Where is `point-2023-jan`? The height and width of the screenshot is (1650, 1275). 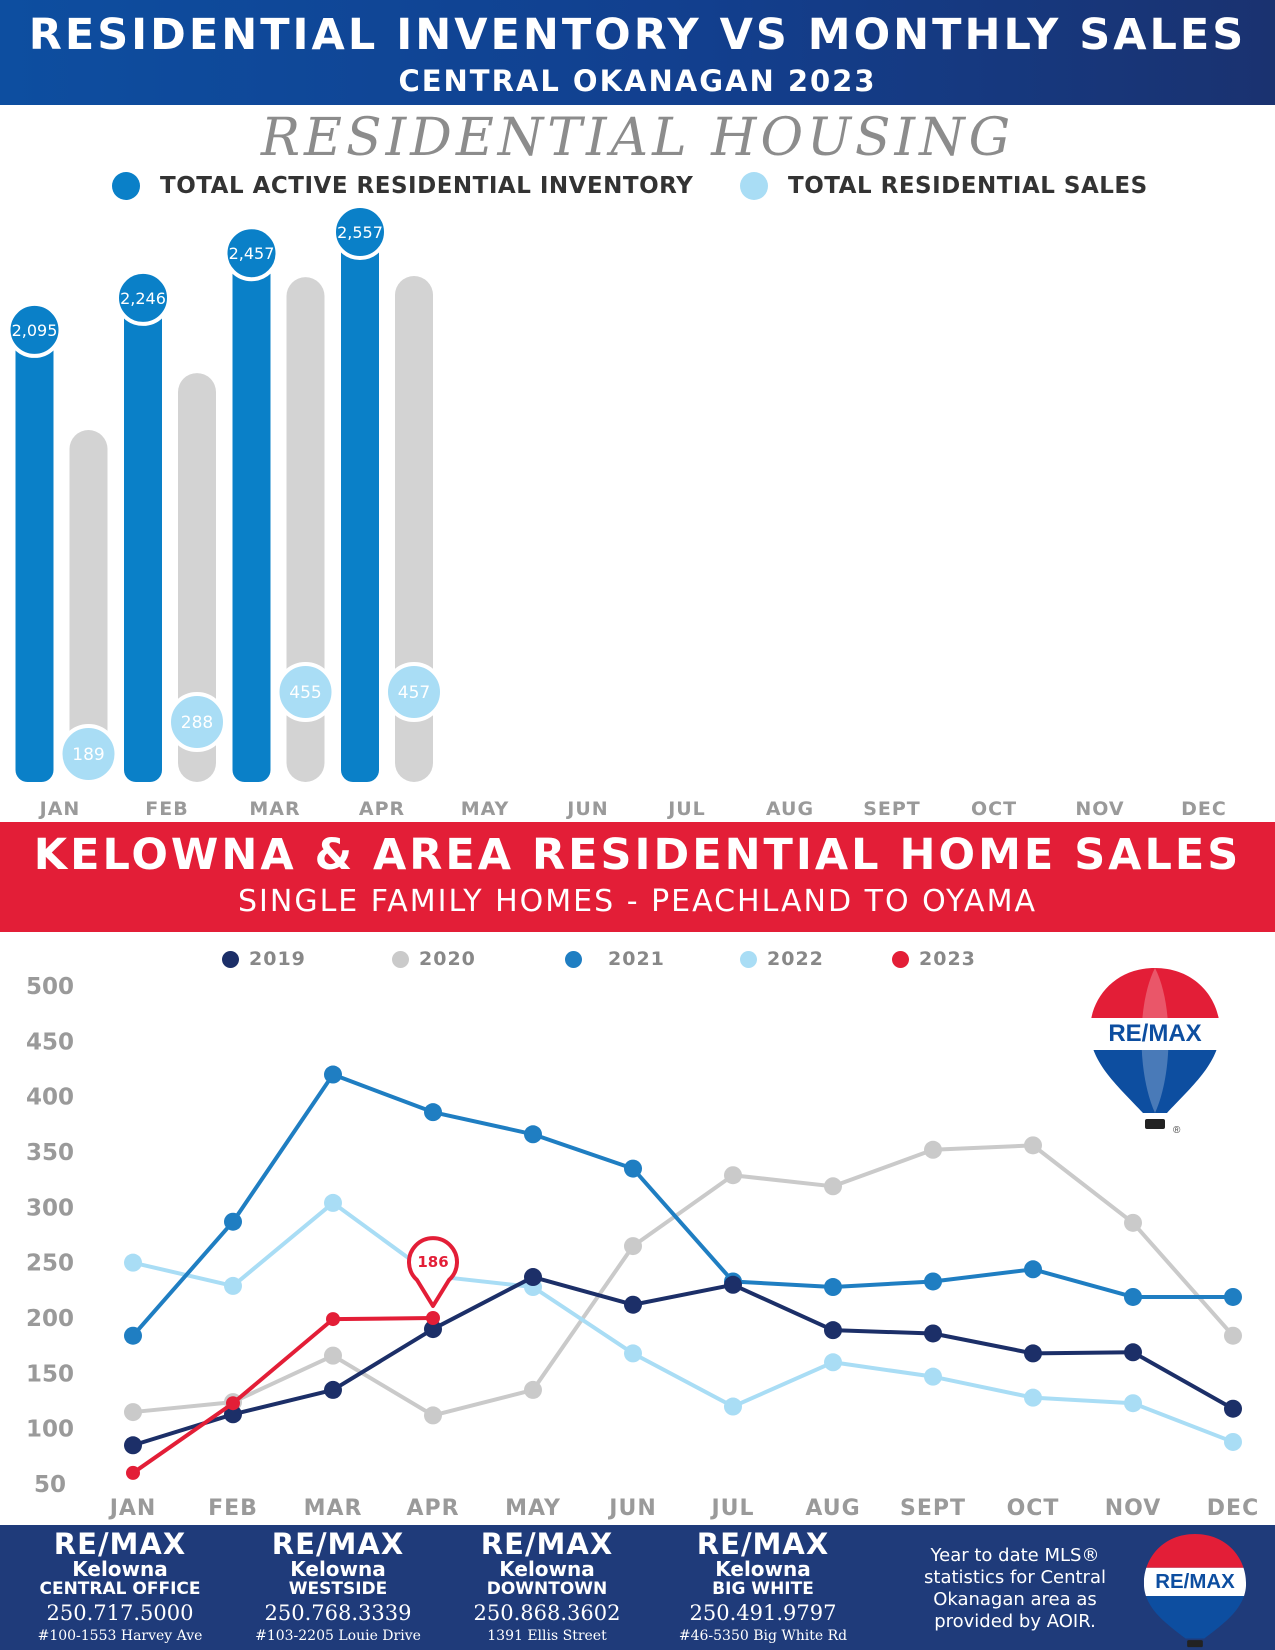 point-2023-jan is located at coordinates (133, 1472).